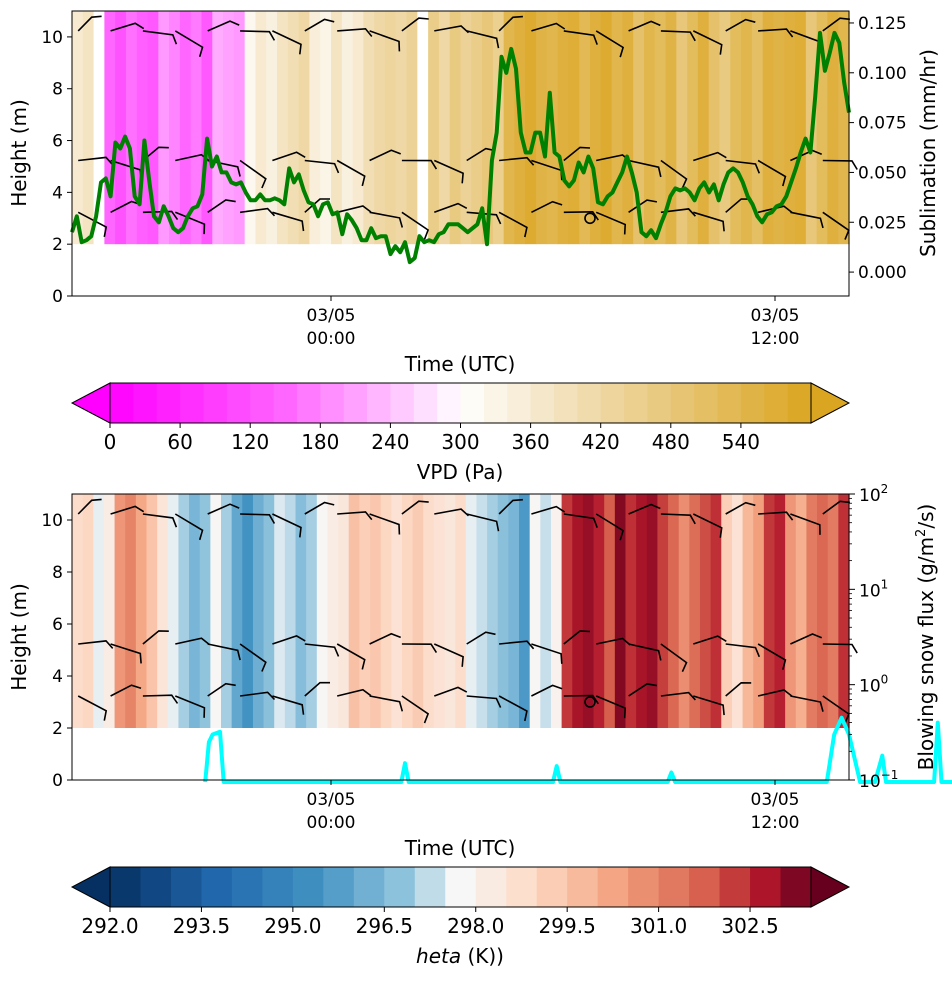 This screenshot has width=952, height=983. Describe the element at coordinates (475, 926) in the screenshot. I see `colorbar-tick-label: 298.0` at that location.